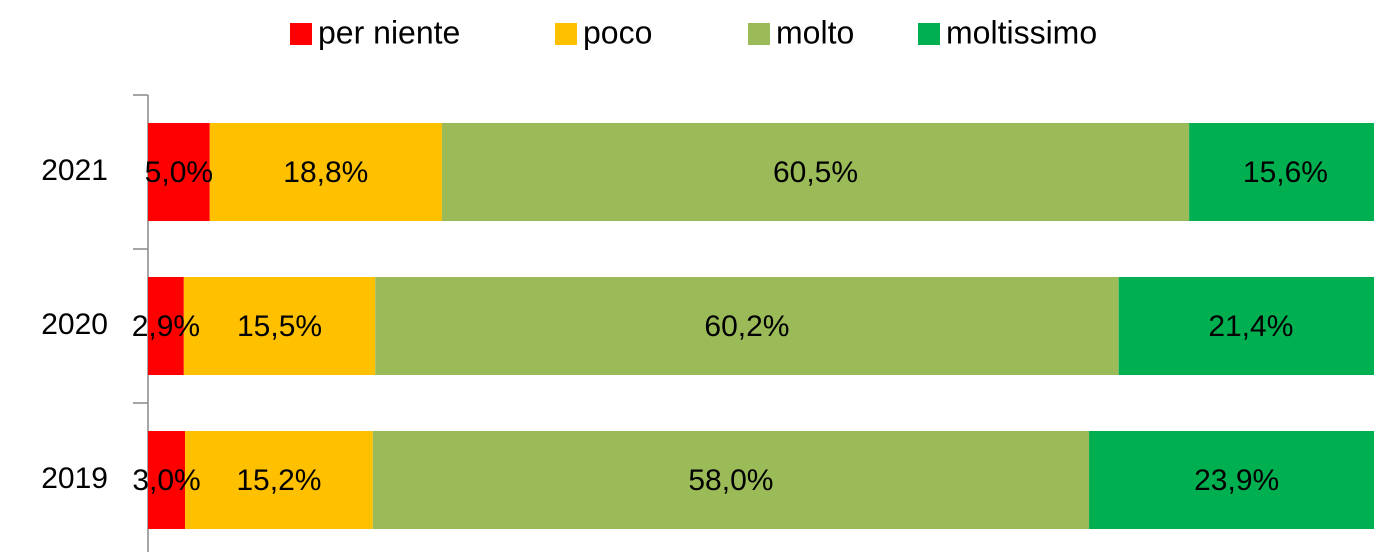  I want to click on data-label: 2,9%, so click(166, 326).